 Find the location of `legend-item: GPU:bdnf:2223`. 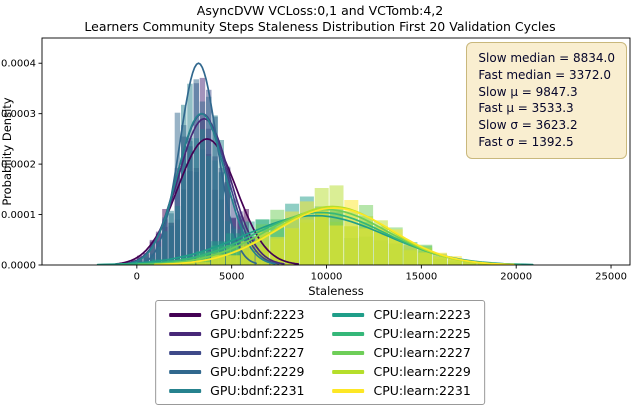

legend-item: GPU:bdnf:2223 is located at coordinates (237, 314).